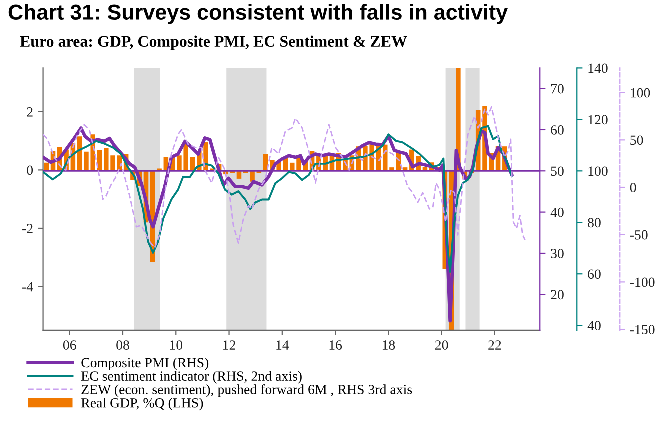 This screenshot has width=666, height=421. Describe the element at coordinates (598, 171) in the screenshot. I see `y3-tick-label: 100` at that location.